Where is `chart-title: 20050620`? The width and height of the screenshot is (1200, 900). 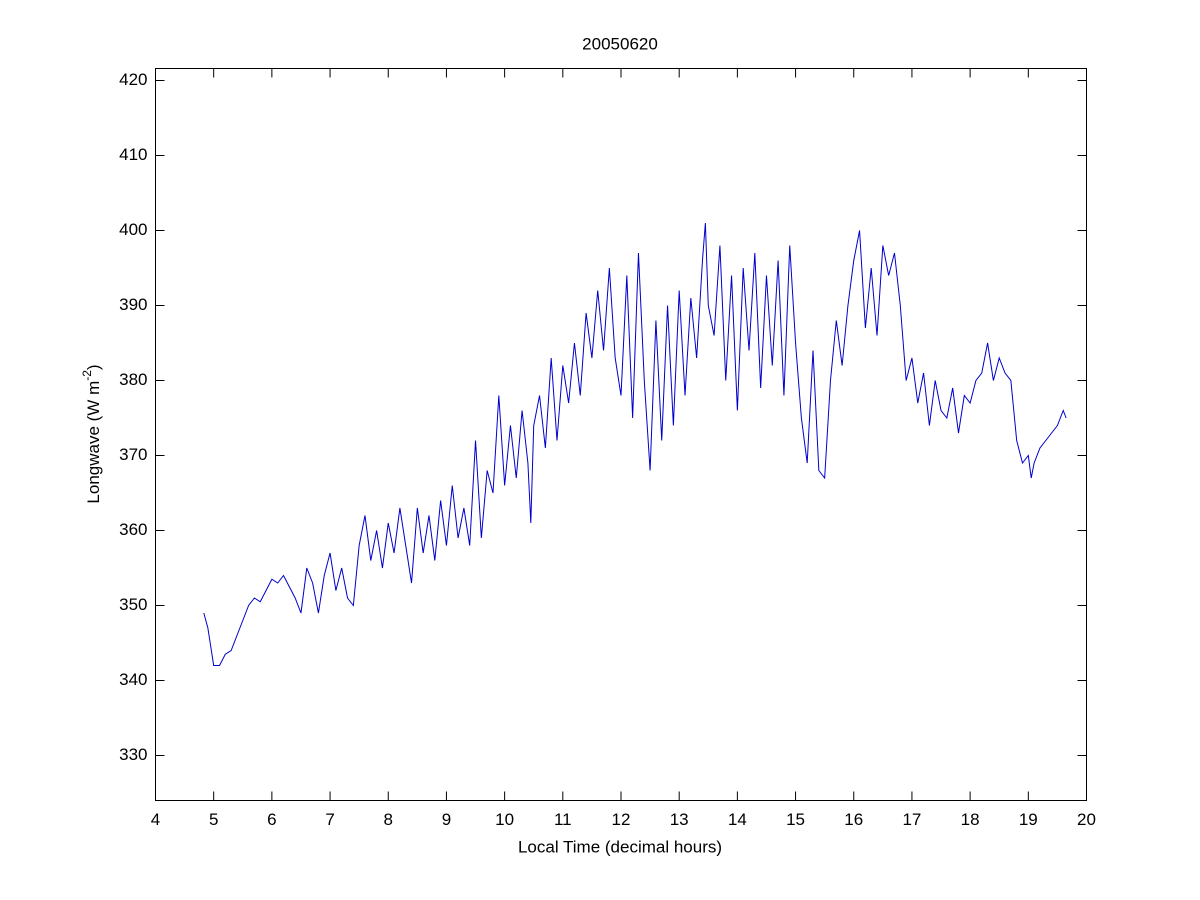 chart-title: 20050620 is located at coordinates (620, 43).